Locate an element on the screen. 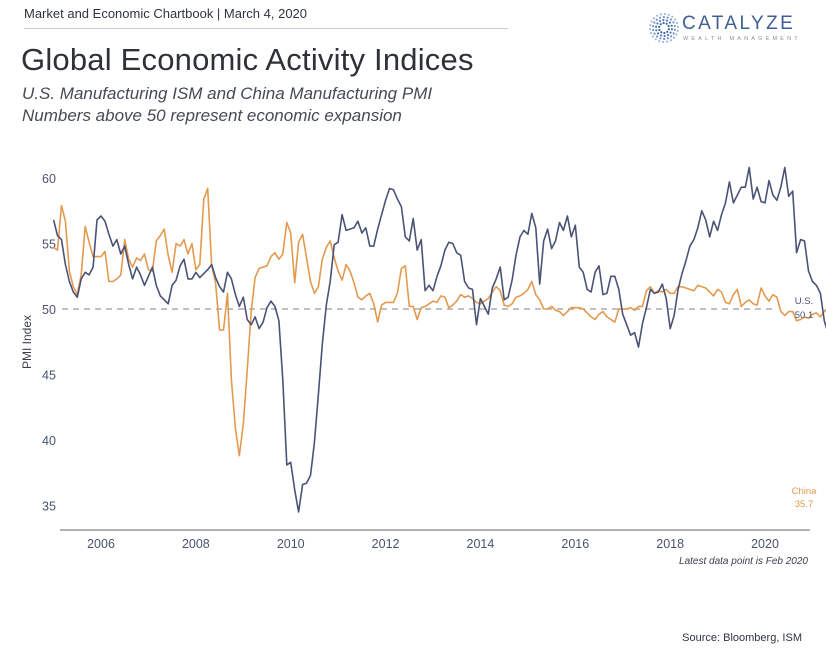  y-axis-label: PMI Index is located at coordinates (27, 342).